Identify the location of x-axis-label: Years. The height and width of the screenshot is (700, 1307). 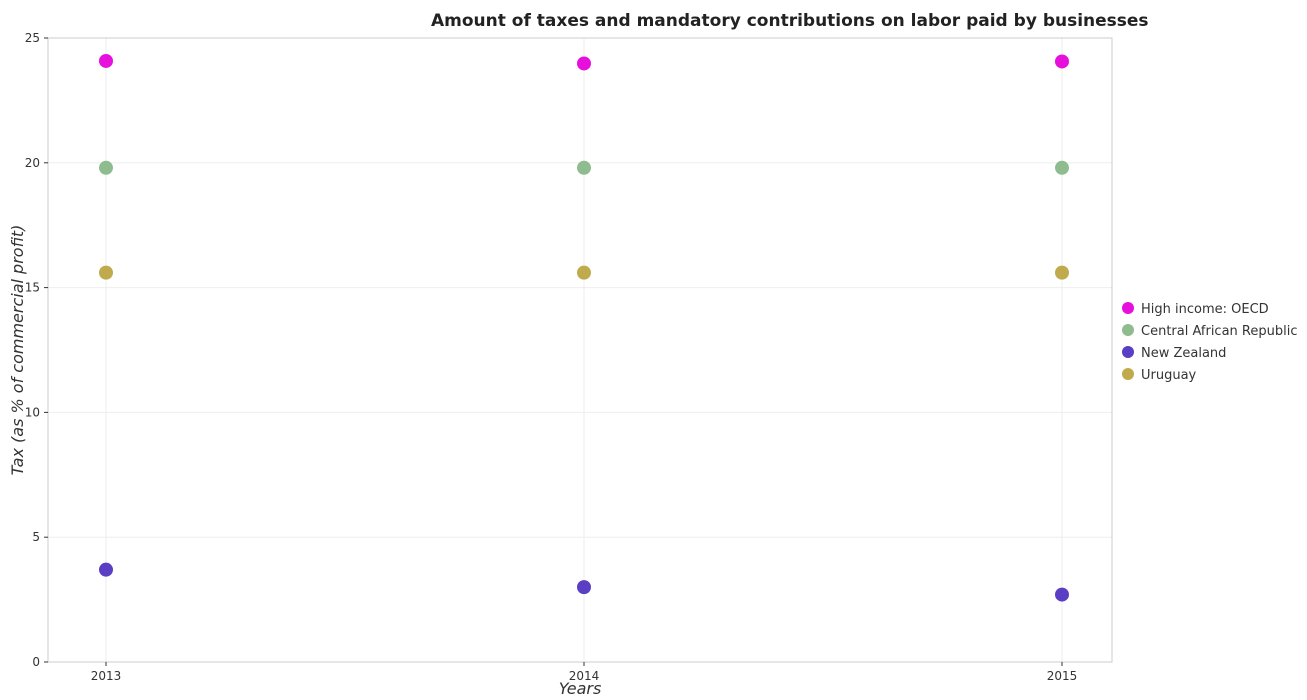
(580, 688).